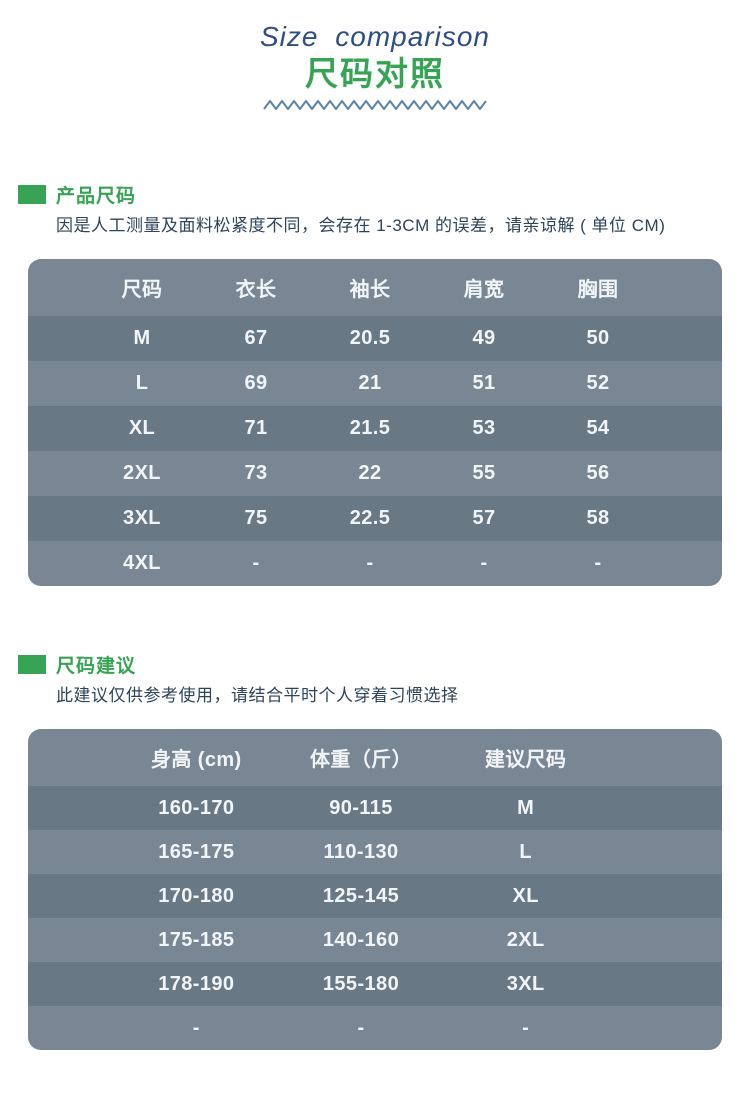 The image size is (750, 1105). What do you see at coordinates (96, 666) in the screenshot?
I see `section-title: 尺码建议` at bounding box center [96, 666].